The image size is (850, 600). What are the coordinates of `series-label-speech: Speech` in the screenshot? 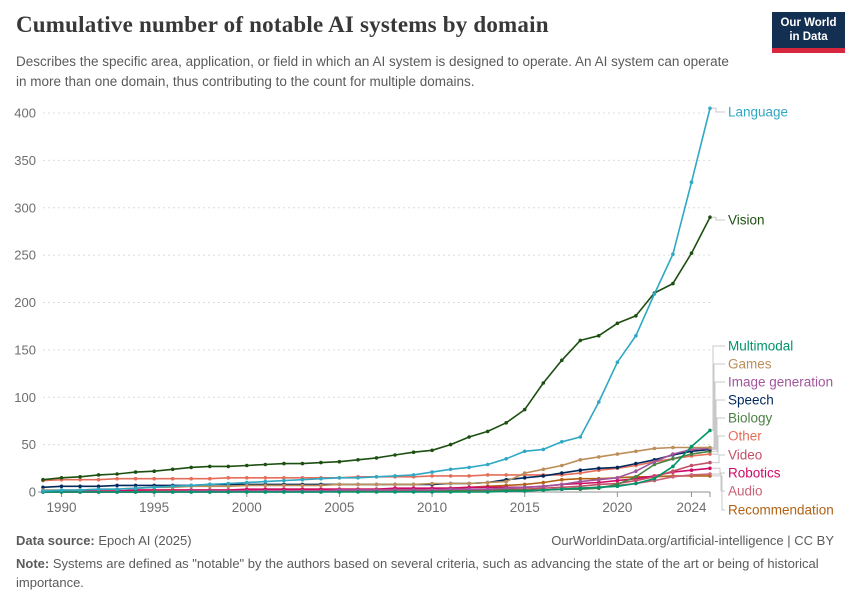 It's located at (751, 400).